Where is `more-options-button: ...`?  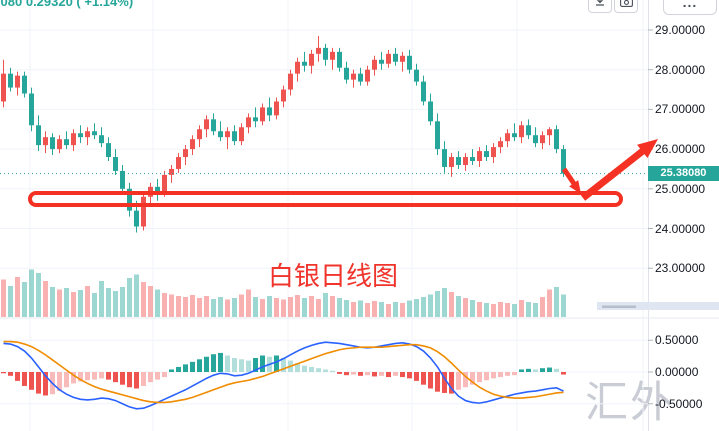 more-options-button: ... is located at coordinates (690, 7).